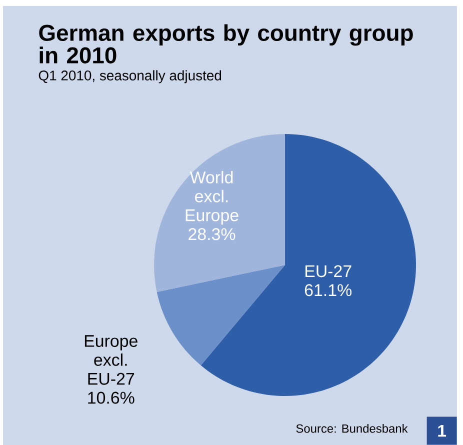 The height and width of the screenshot is (445, 463). What do you see at coordinates (328, 290) in the screenshot?
I see `data-label: 61.1%` at bounding box center [328, 290].